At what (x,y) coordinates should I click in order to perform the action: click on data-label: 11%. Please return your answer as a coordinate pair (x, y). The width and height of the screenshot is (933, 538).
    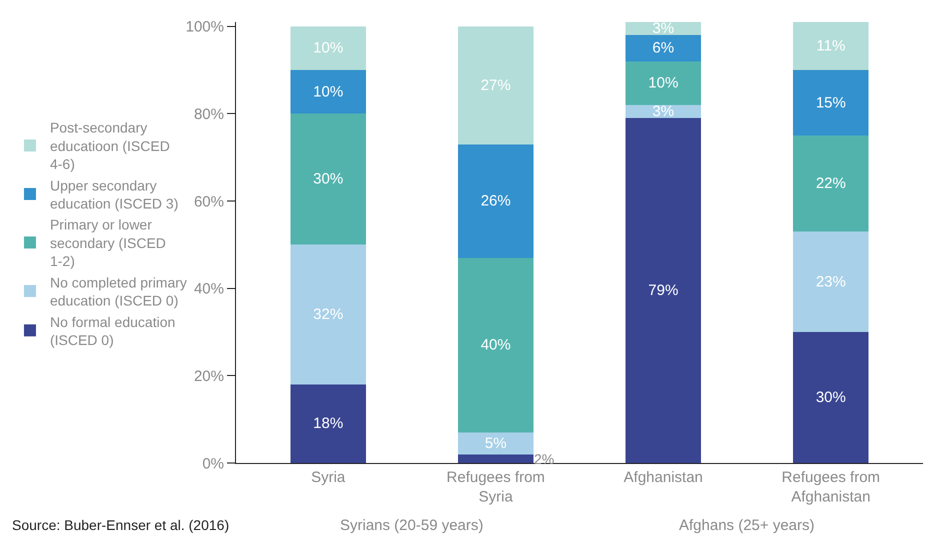
    Looking at the image, I should click on (831, 46).